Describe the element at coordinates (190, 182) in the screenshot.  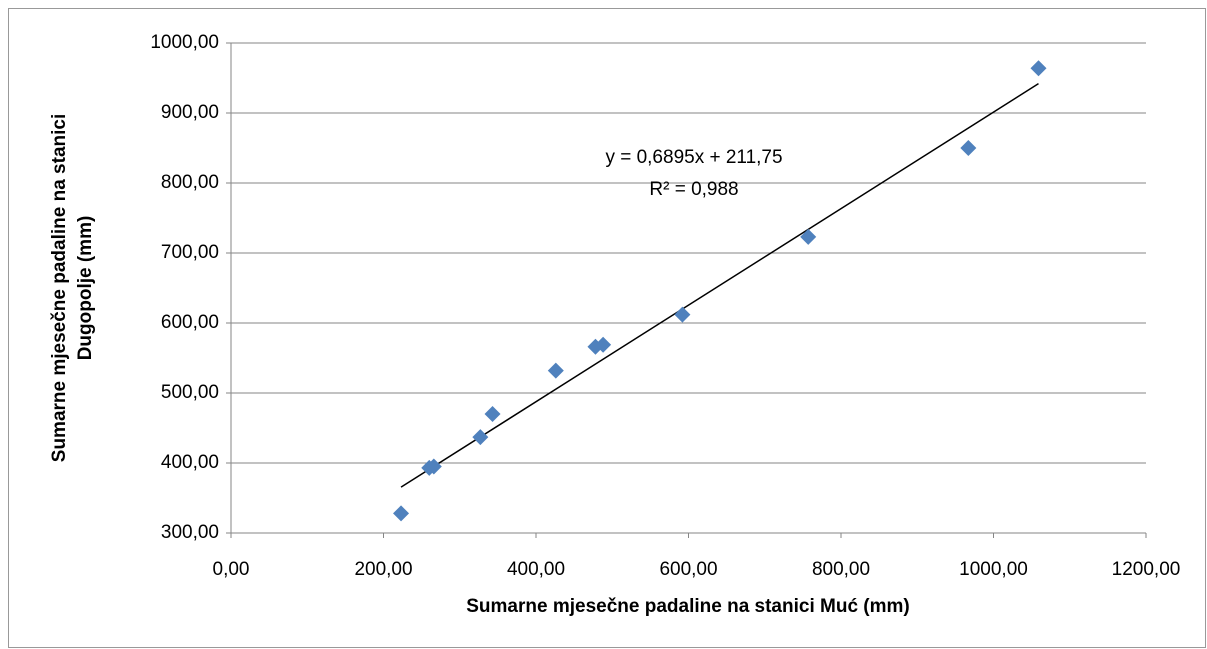
I see `y-tick-label: 800,00` at that location.